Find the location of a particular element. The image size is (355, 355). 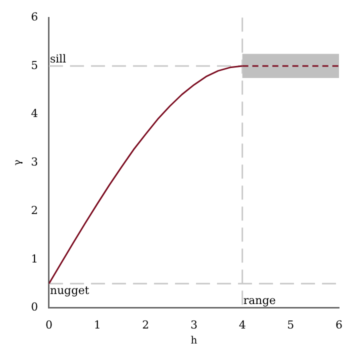

y-axis-title: γ is located at coordinates (18, 163).